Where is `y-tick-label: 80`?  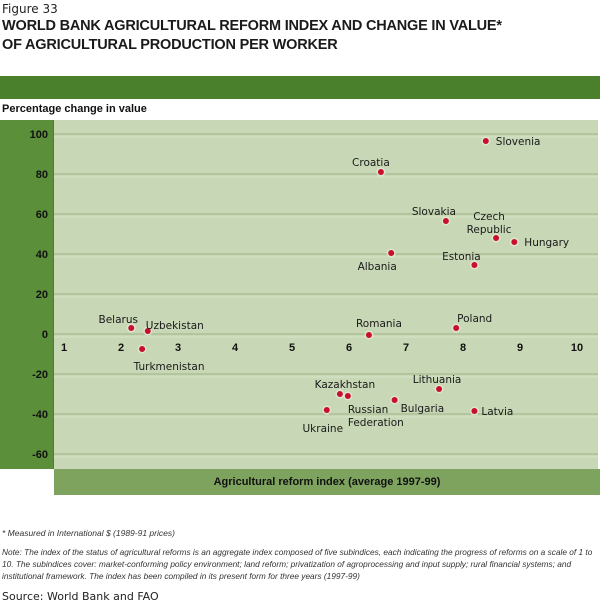 y-tick-label: 80 is located at coordinates (42, 175).